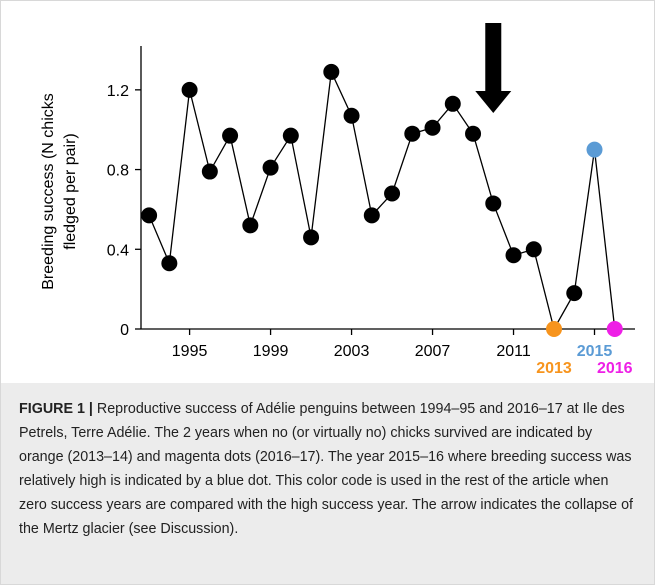  What do you see at coordinates (70, 191) in the screenshot?
I see `y-axis-label: fledged per pair)` at bounding box center [70, 191].